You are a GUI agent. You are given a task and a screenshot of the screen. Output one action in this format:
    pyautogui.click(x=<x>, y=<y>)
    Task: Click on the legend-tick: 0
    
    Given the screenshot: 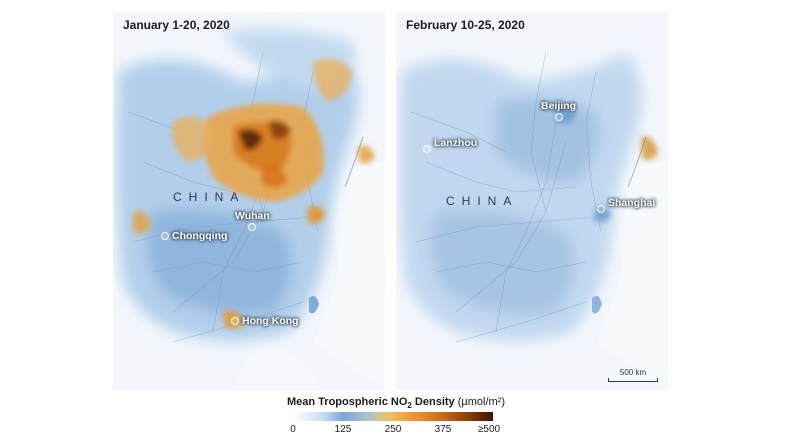 What is the action you would take?
    pyautogui.click(x=293, y=429)
    